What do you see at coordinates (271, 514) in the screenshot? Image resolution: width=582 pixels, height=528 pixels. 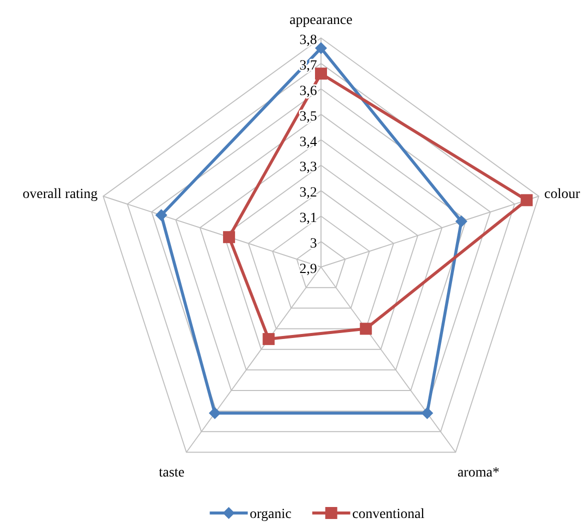 I see `legend-label: organic` at bounding box center [271, 514].